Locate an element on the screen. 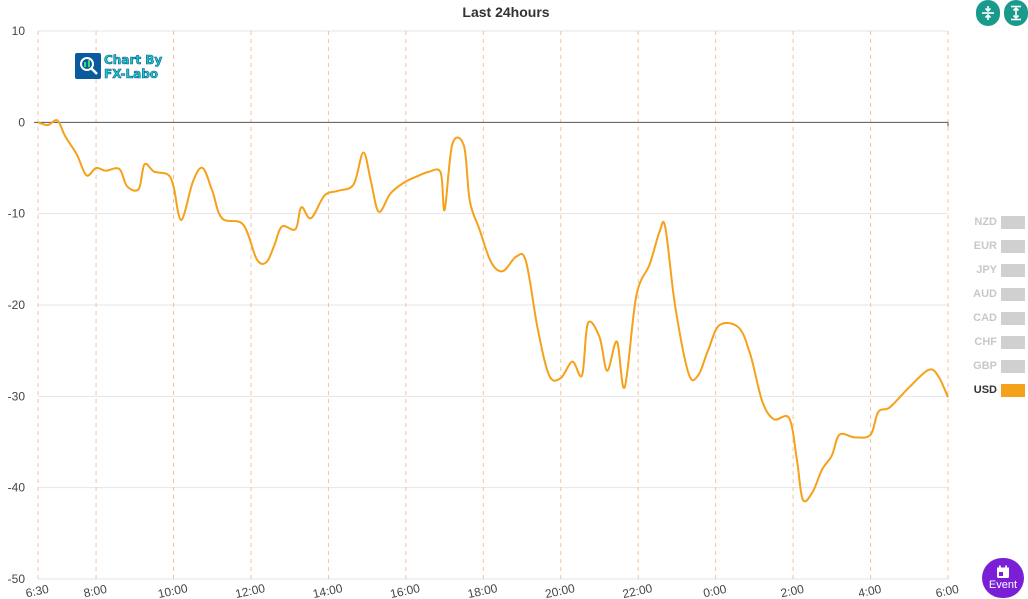 The height and width of the screenshot is (599, 1028). x-tick-label: 10:00 is located at coordinates (173, 590).